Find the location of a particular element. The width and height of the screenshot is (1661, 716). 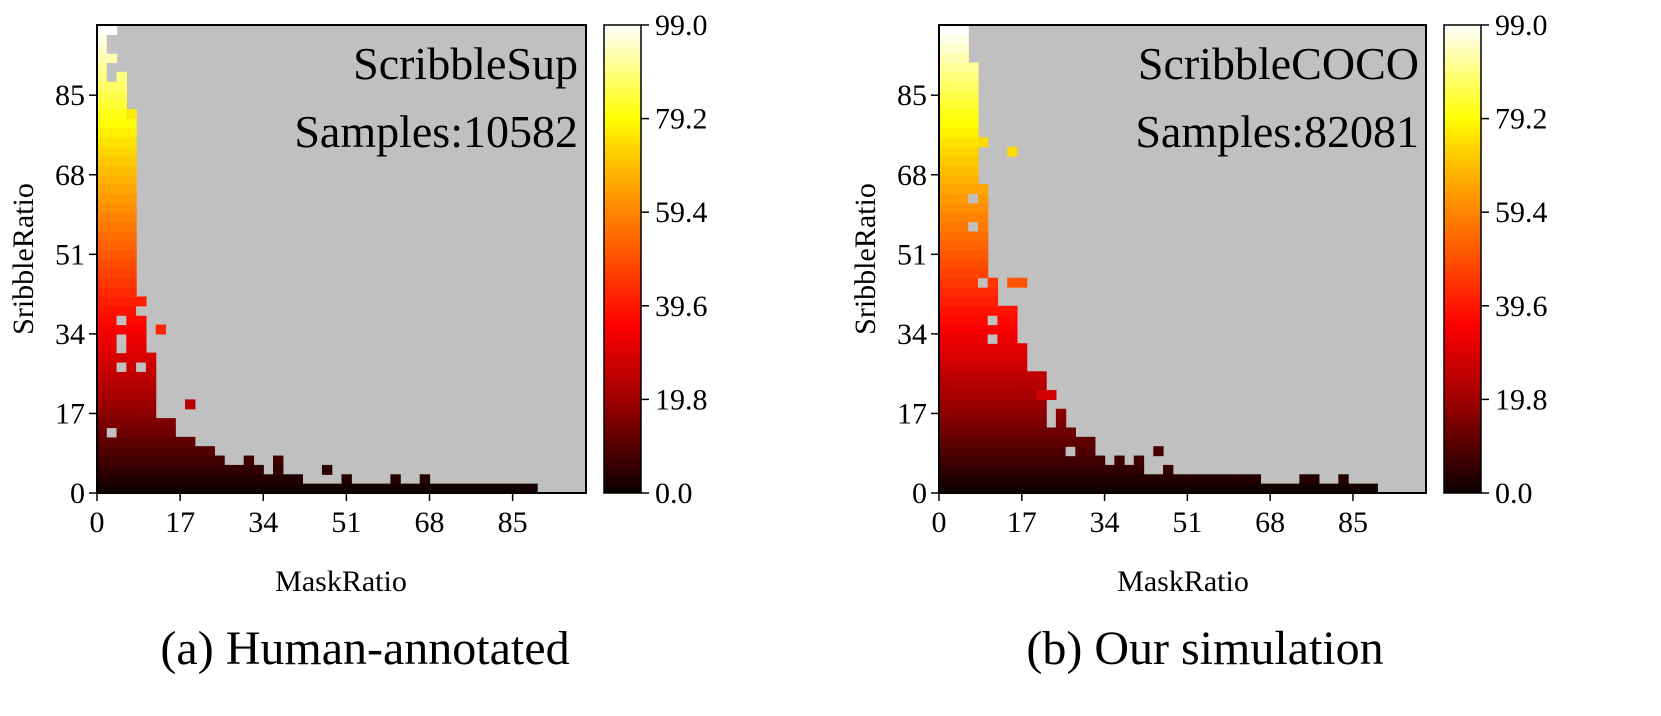

y-tick-label: 51 is located at coordinates (912, 254).